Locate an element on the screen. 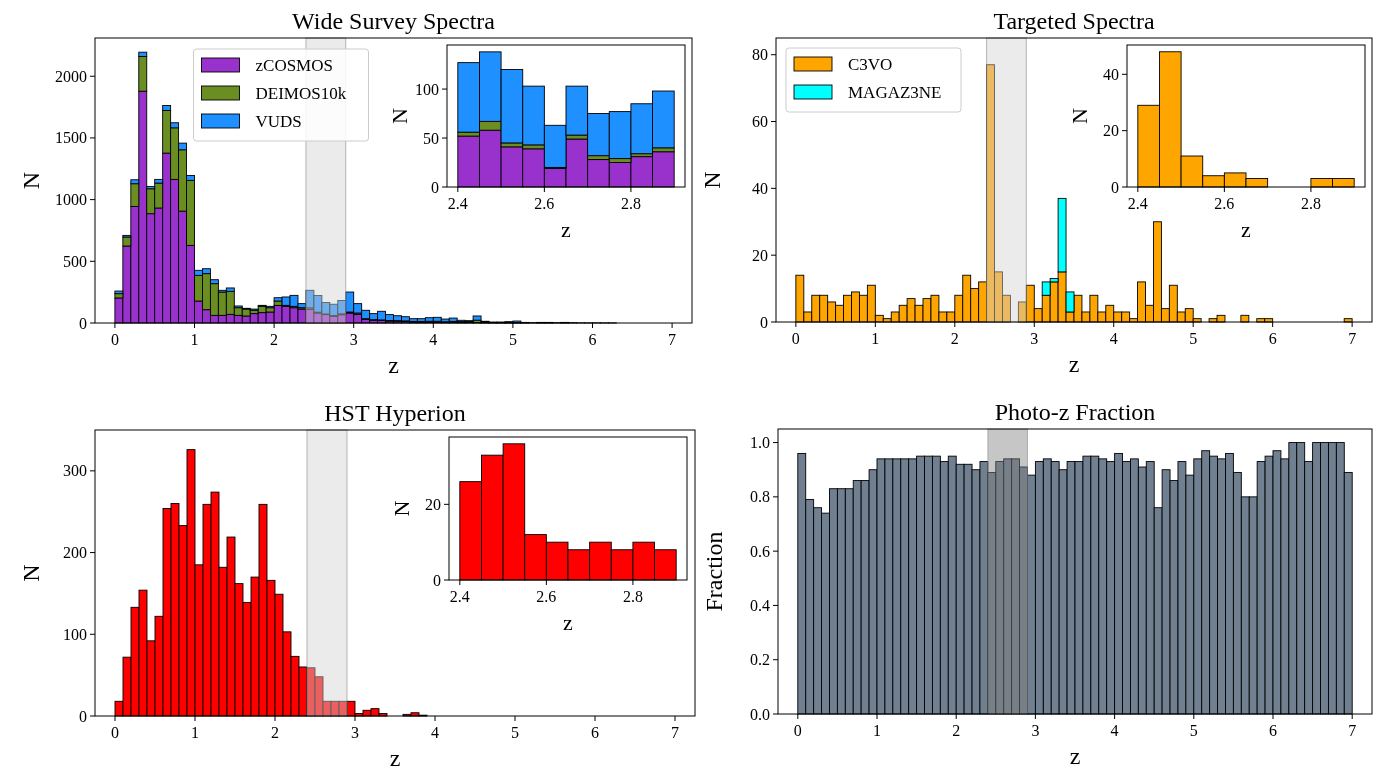 The image size is (1389, 774). y-tick-label: 200 is located at coordinates (75, 553).